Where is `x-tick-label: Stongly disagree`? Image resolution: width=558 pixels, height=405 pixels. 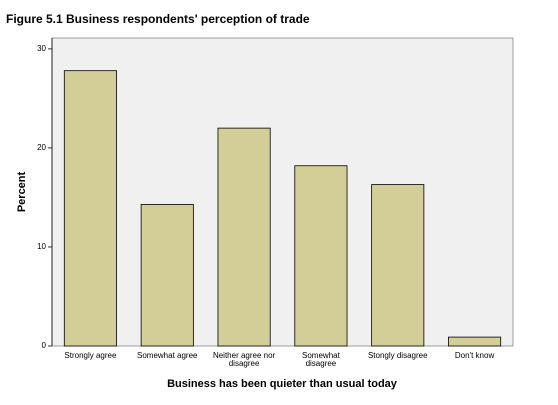 x-tick-label: Stongly disagree is located at coordinates (398, 355).